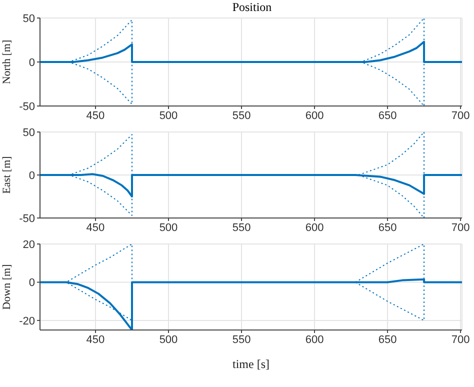 This screenshot has height=387, width=474. Describe the element at coordinates (6, 175) in the screenshot. I see `y-axis-title: East [m]` at that location.